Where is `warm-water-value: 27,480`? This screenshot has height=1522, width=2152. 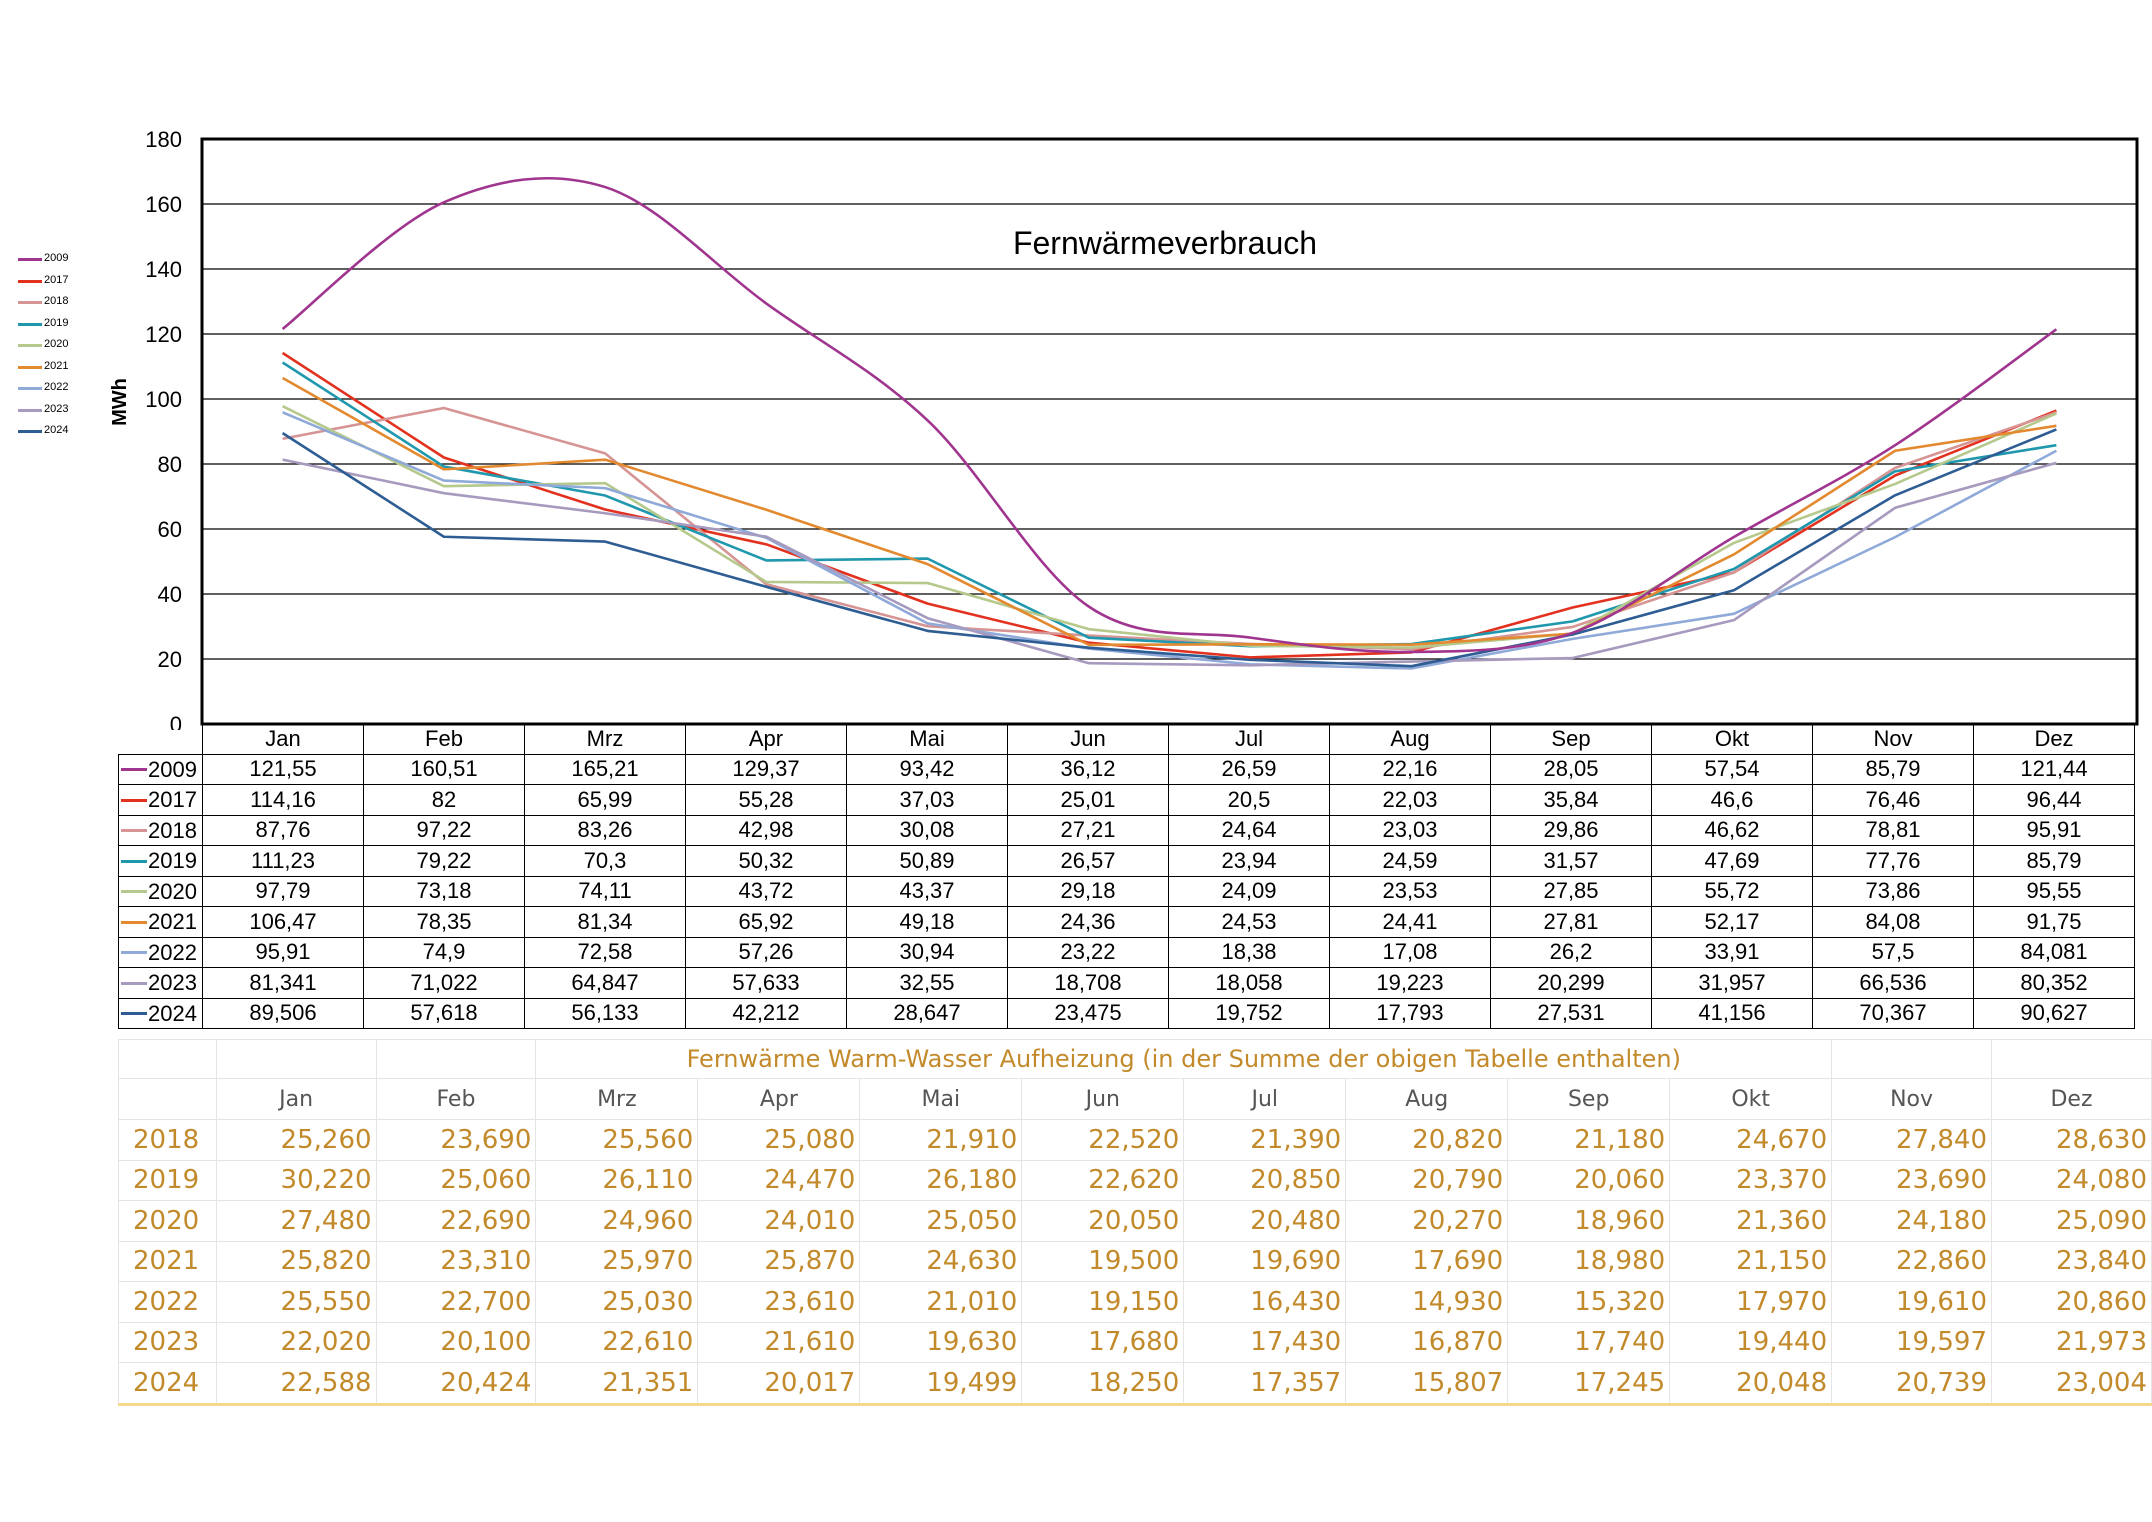
warm-water-value: 27,480 is located at coordinates (296, 1221).